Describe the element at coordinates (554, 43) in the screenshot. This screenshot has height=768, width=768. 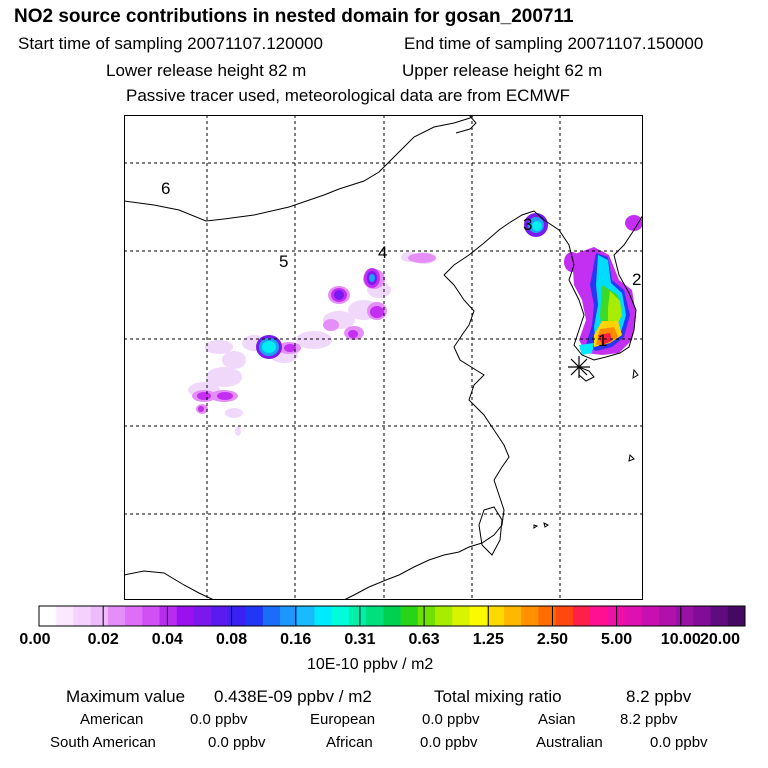
I see `end-time-label: End time of sampling 20071107.150000` at that location.